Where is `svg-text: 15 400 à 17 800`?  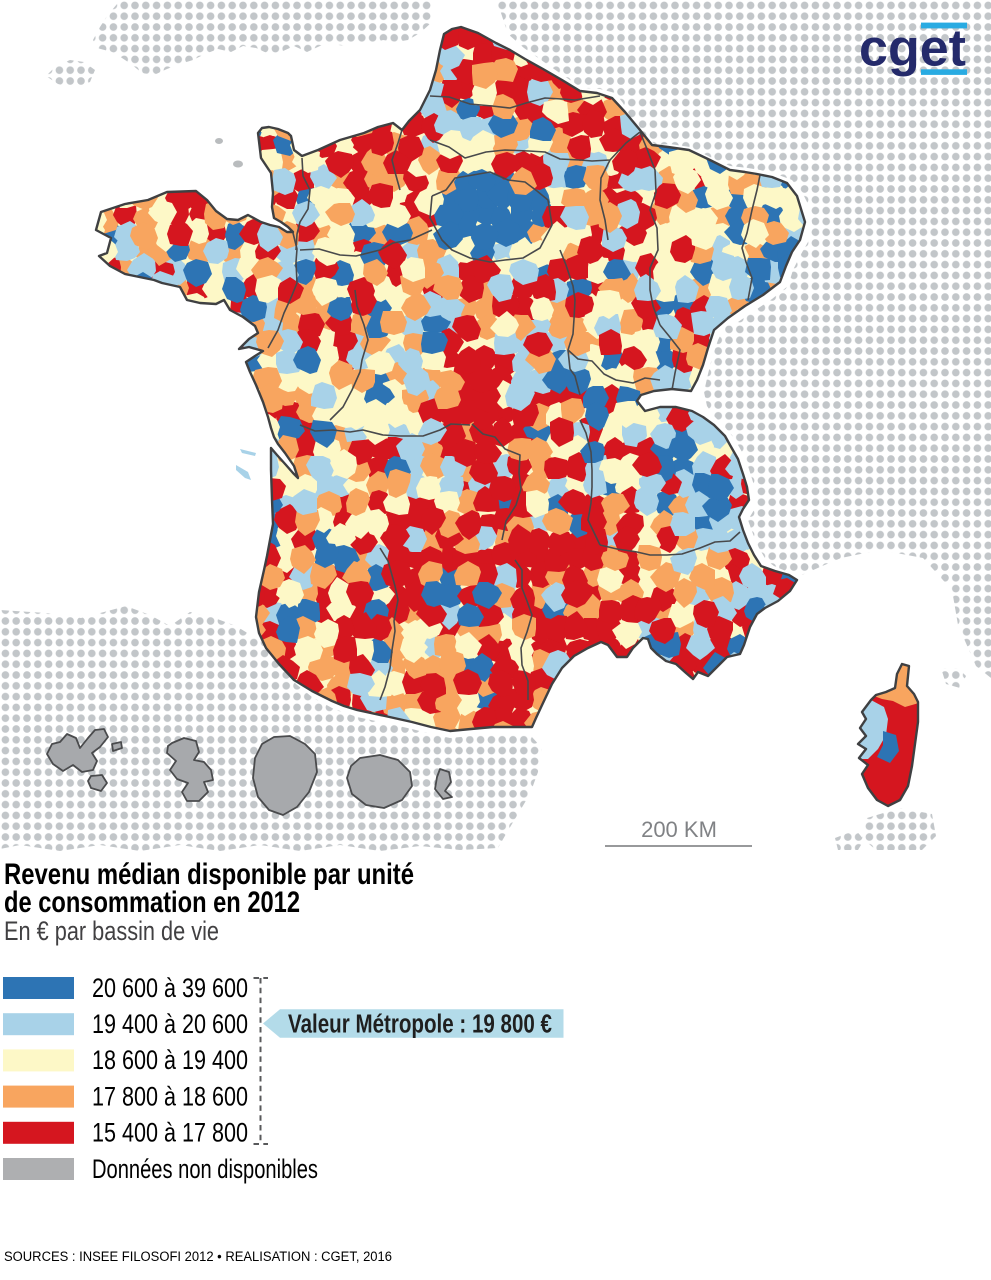 svg-text: 15 400 à 17 800 is located at coordinates (170, 1133).